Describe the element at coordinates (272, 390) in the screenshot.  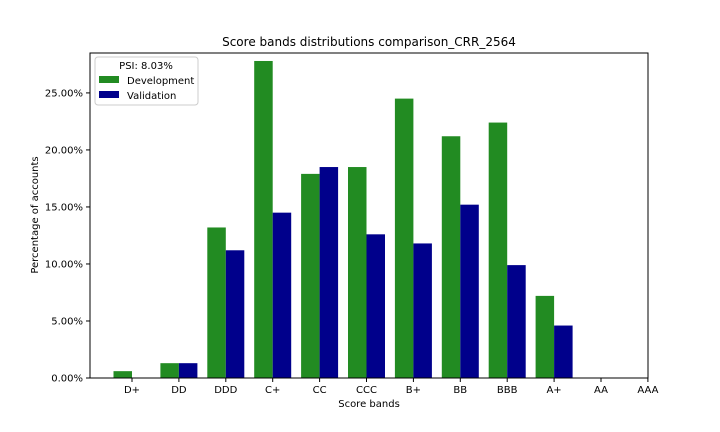
I see `x-tick-label-c-: C+` at that location.